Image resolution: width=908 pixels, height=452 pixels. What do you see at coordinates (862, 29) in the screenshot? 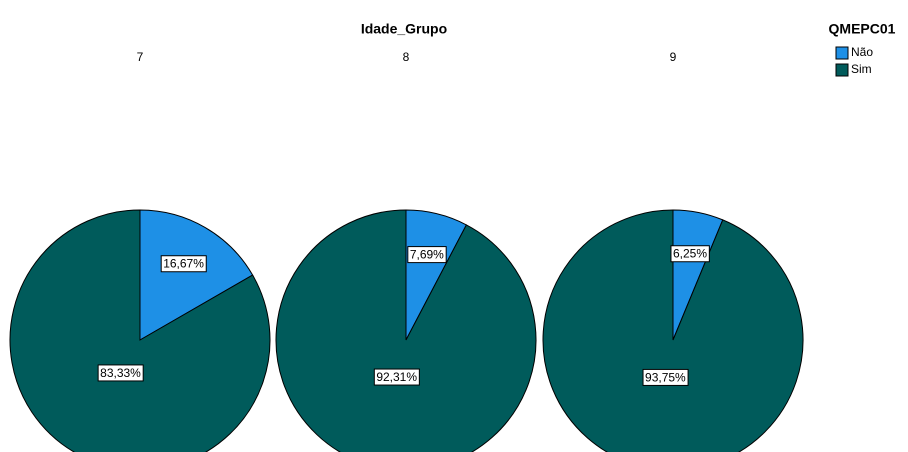
I see `legend-title: QMEPC01` at bounding box center [862, 29].